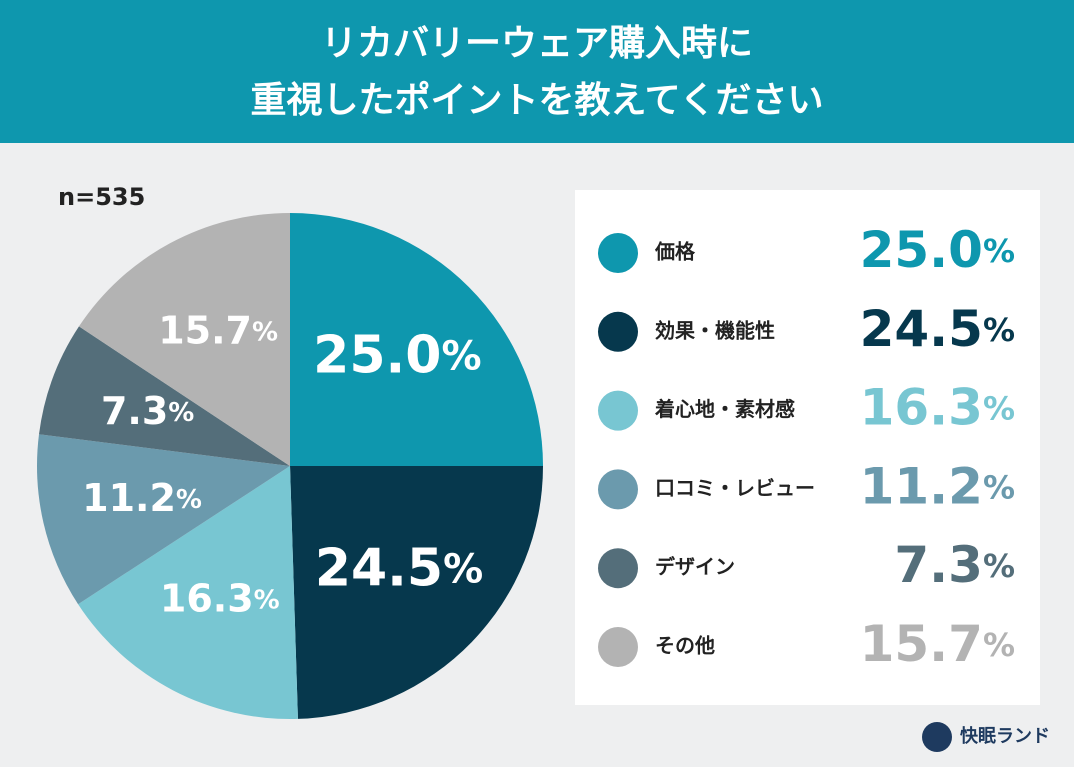 The image size is (1074, 767). Describe the element at coordinates (536, 100) in the screenshot. I see `chart-title: 重視したポイントを教えてください` at that location.